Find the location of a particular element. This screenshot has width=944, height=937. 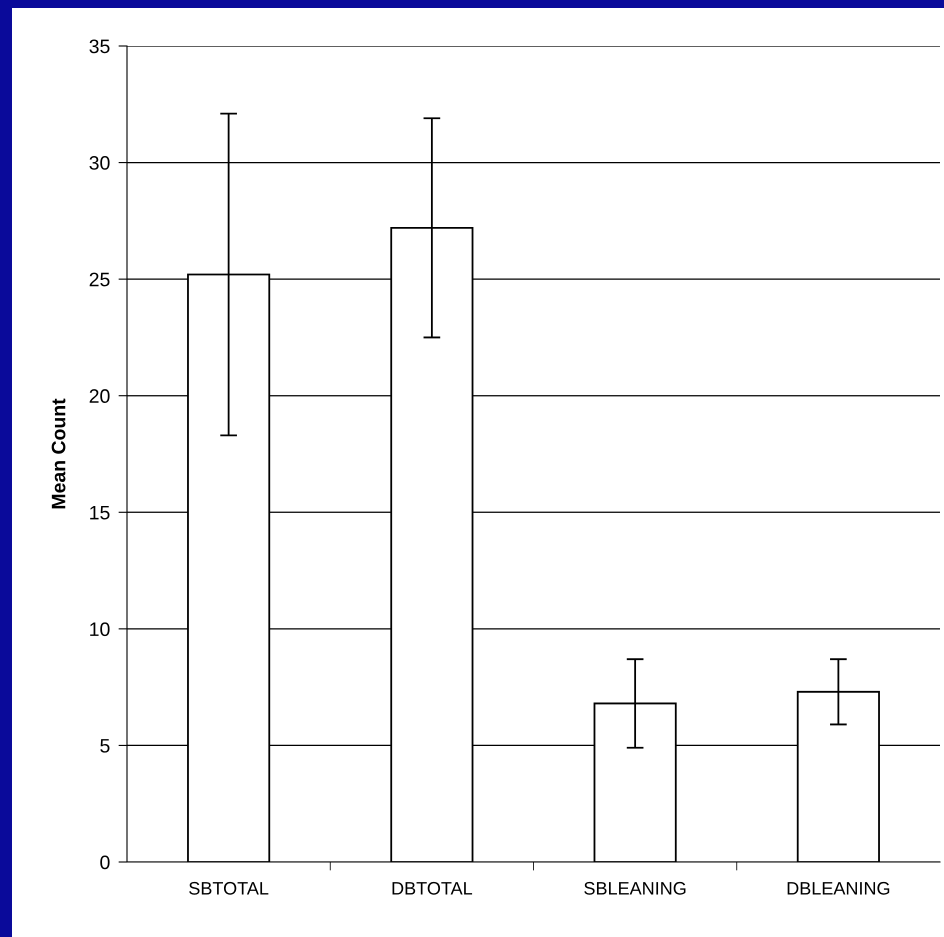

y-tick-label: 20 is located at coordinates (100, 396).